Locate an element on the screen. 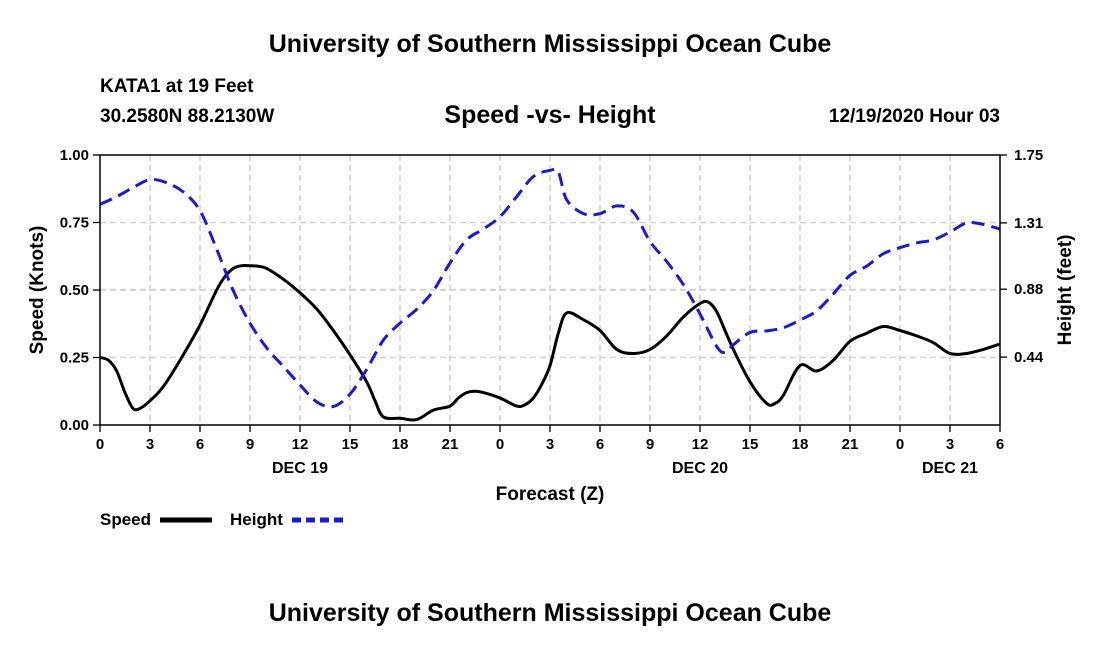 The image size is (1100, 650). forecast-datetime: 12/19/2020 Hour 03 is located at coordinates (914, 116).